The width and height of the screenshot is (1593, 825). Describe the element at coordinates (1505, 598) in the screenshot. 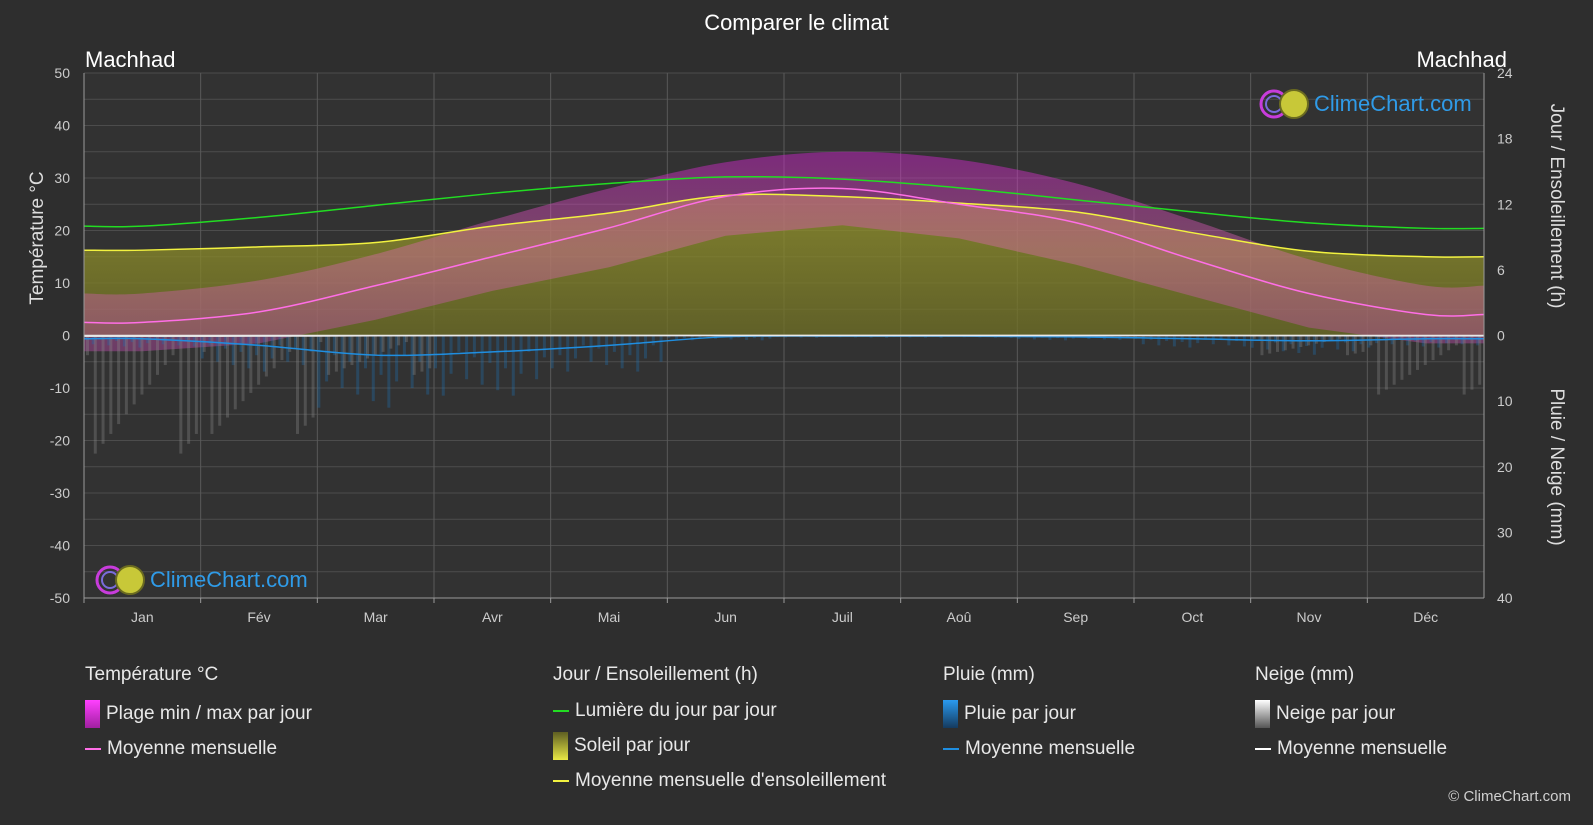

I see `right-bottom-tick-label: 40` at that location.